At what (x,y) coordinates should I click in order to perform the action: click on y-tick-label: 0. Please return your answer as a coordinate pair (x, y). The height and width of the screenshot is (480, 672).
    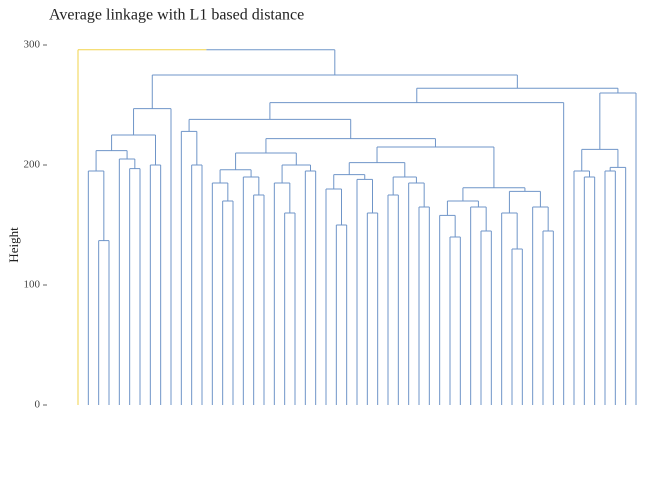
    Looking at the image, I should click on (38, 405).